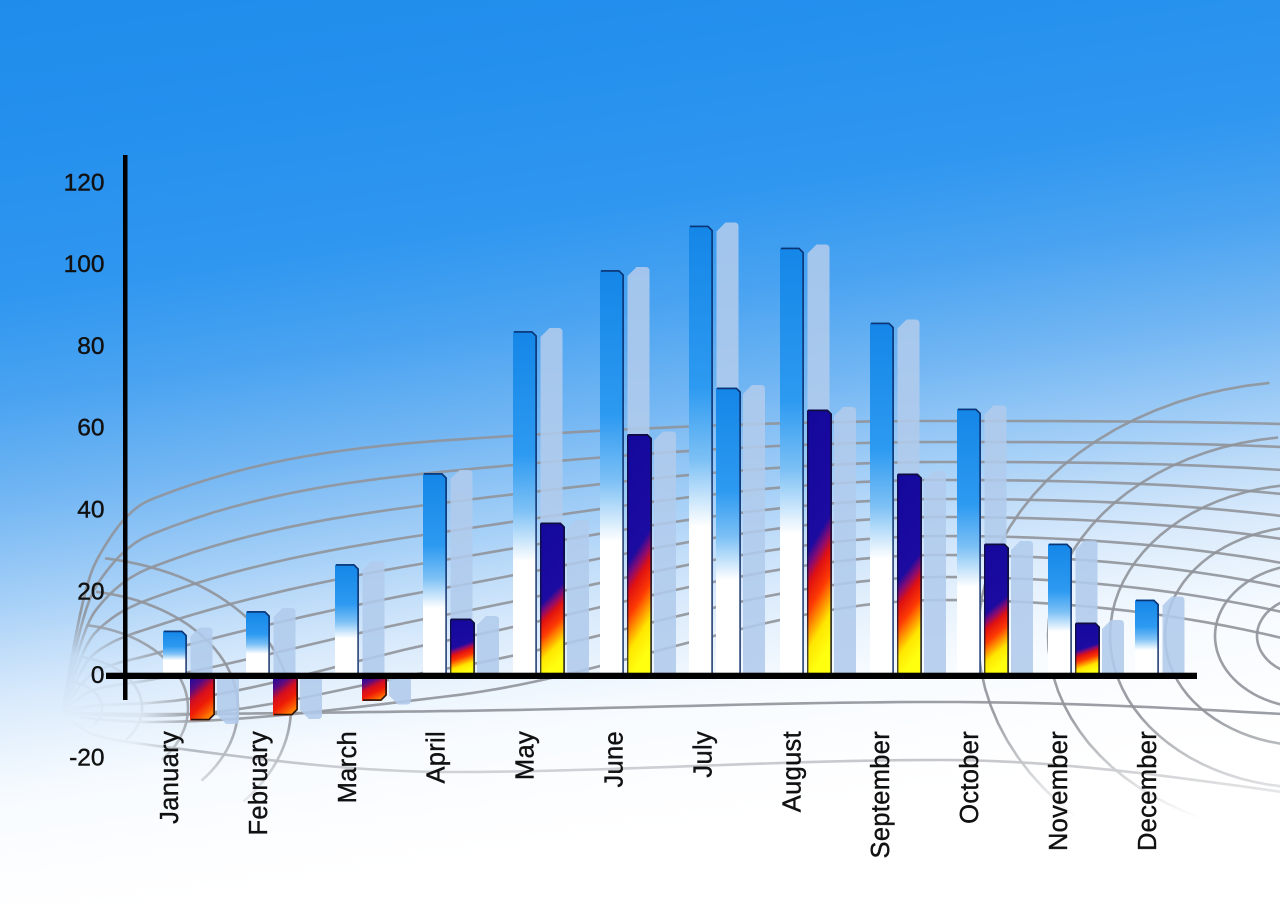  Describe the element at coordinates (526, 755) in the screenshot. I see `svg-text: May` at that location.